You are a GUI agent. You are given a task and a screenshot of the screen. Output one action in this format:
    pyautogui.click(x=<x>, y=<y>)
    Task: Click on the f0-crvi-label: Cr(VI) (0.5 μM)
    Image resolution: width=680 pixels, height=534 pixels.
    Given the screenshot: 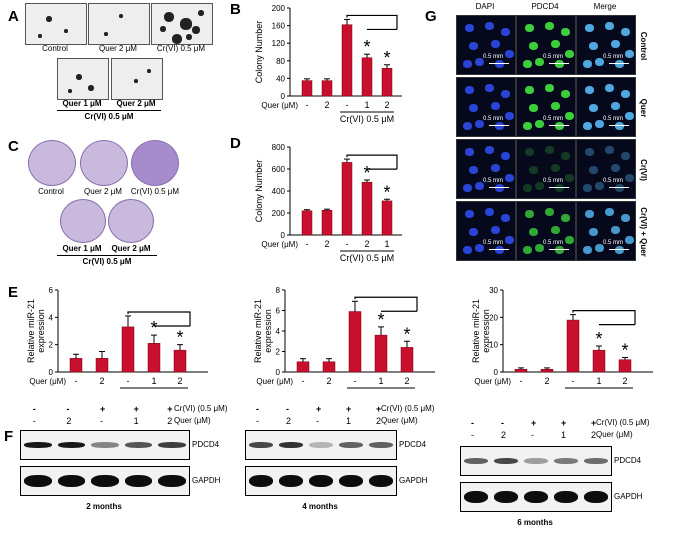 What is the action you would take?
    pyautogui.click(x=201, y=408)
    